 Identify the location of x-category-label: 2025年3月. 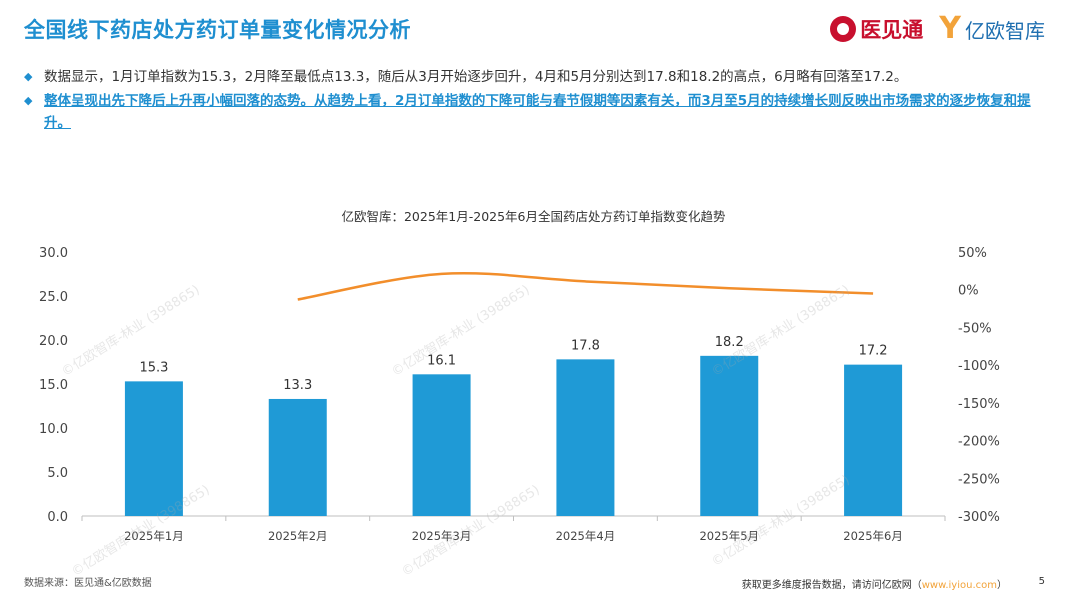
(442, 536).